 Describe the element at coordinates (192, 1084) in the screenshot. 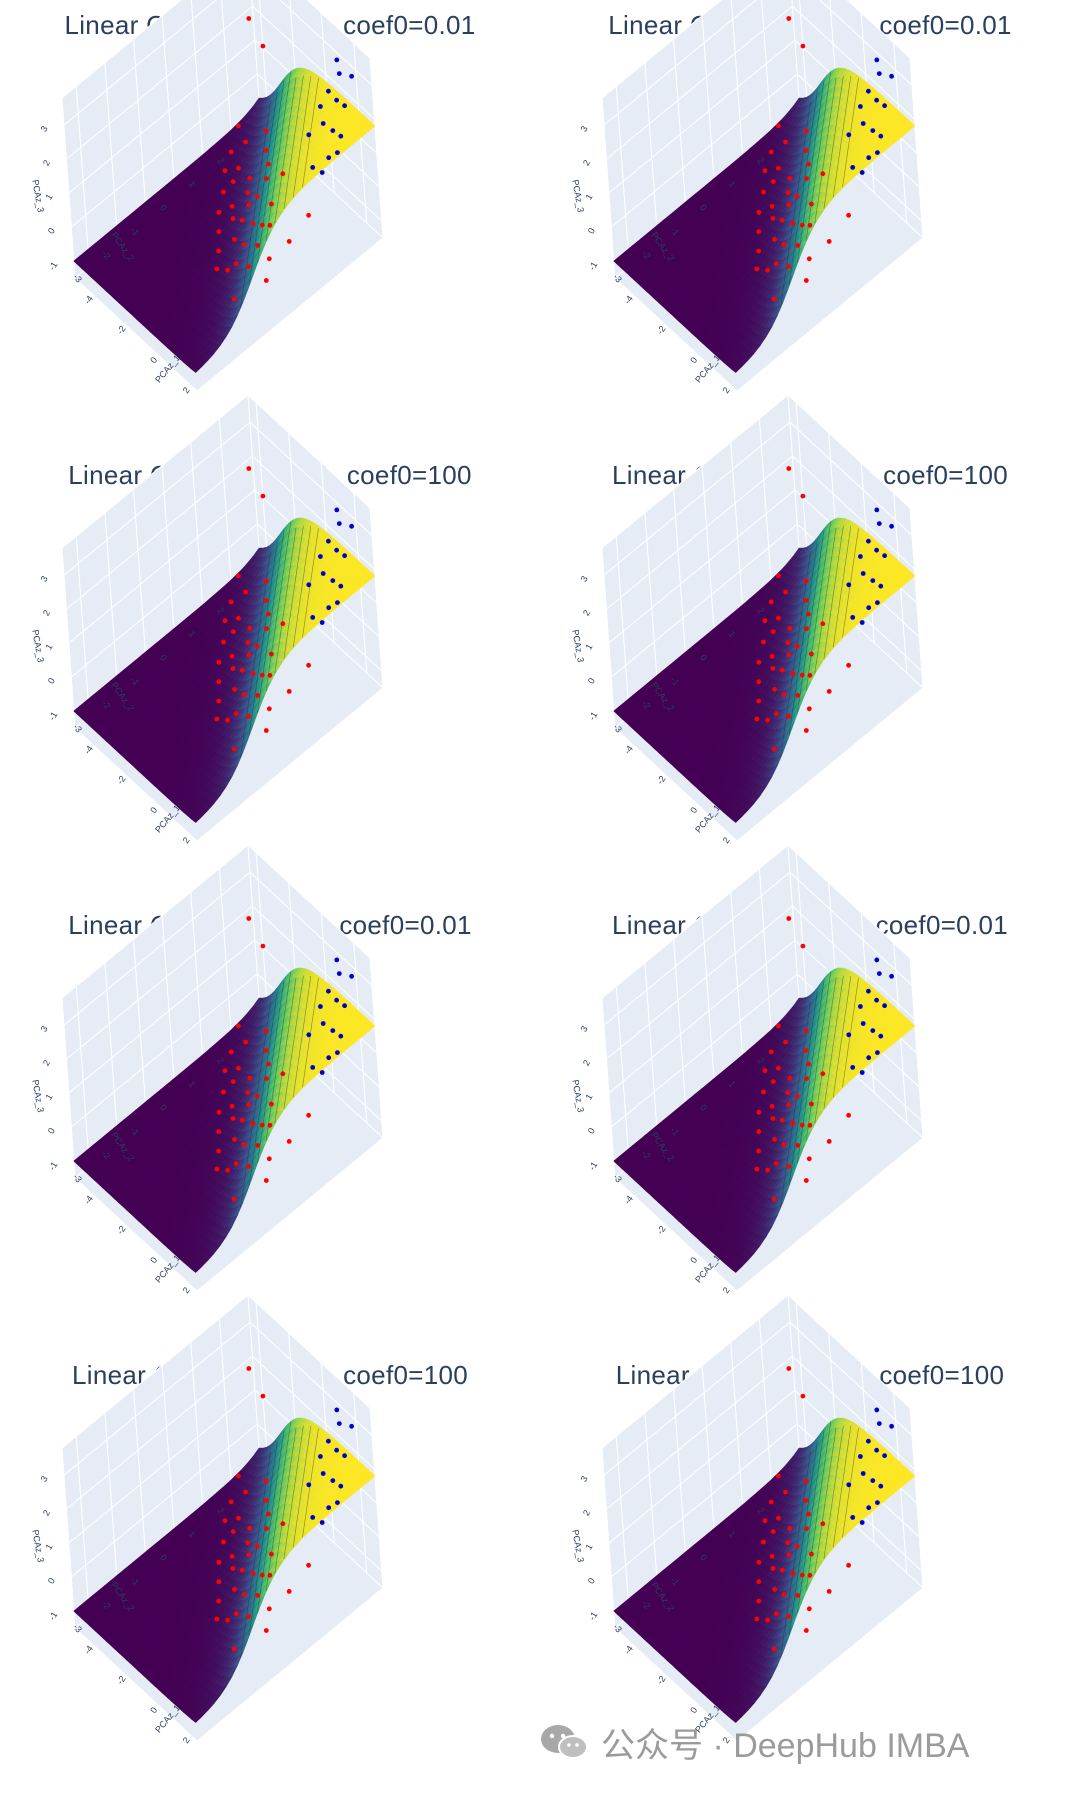

I see `y-tick-label: 1` at that location.